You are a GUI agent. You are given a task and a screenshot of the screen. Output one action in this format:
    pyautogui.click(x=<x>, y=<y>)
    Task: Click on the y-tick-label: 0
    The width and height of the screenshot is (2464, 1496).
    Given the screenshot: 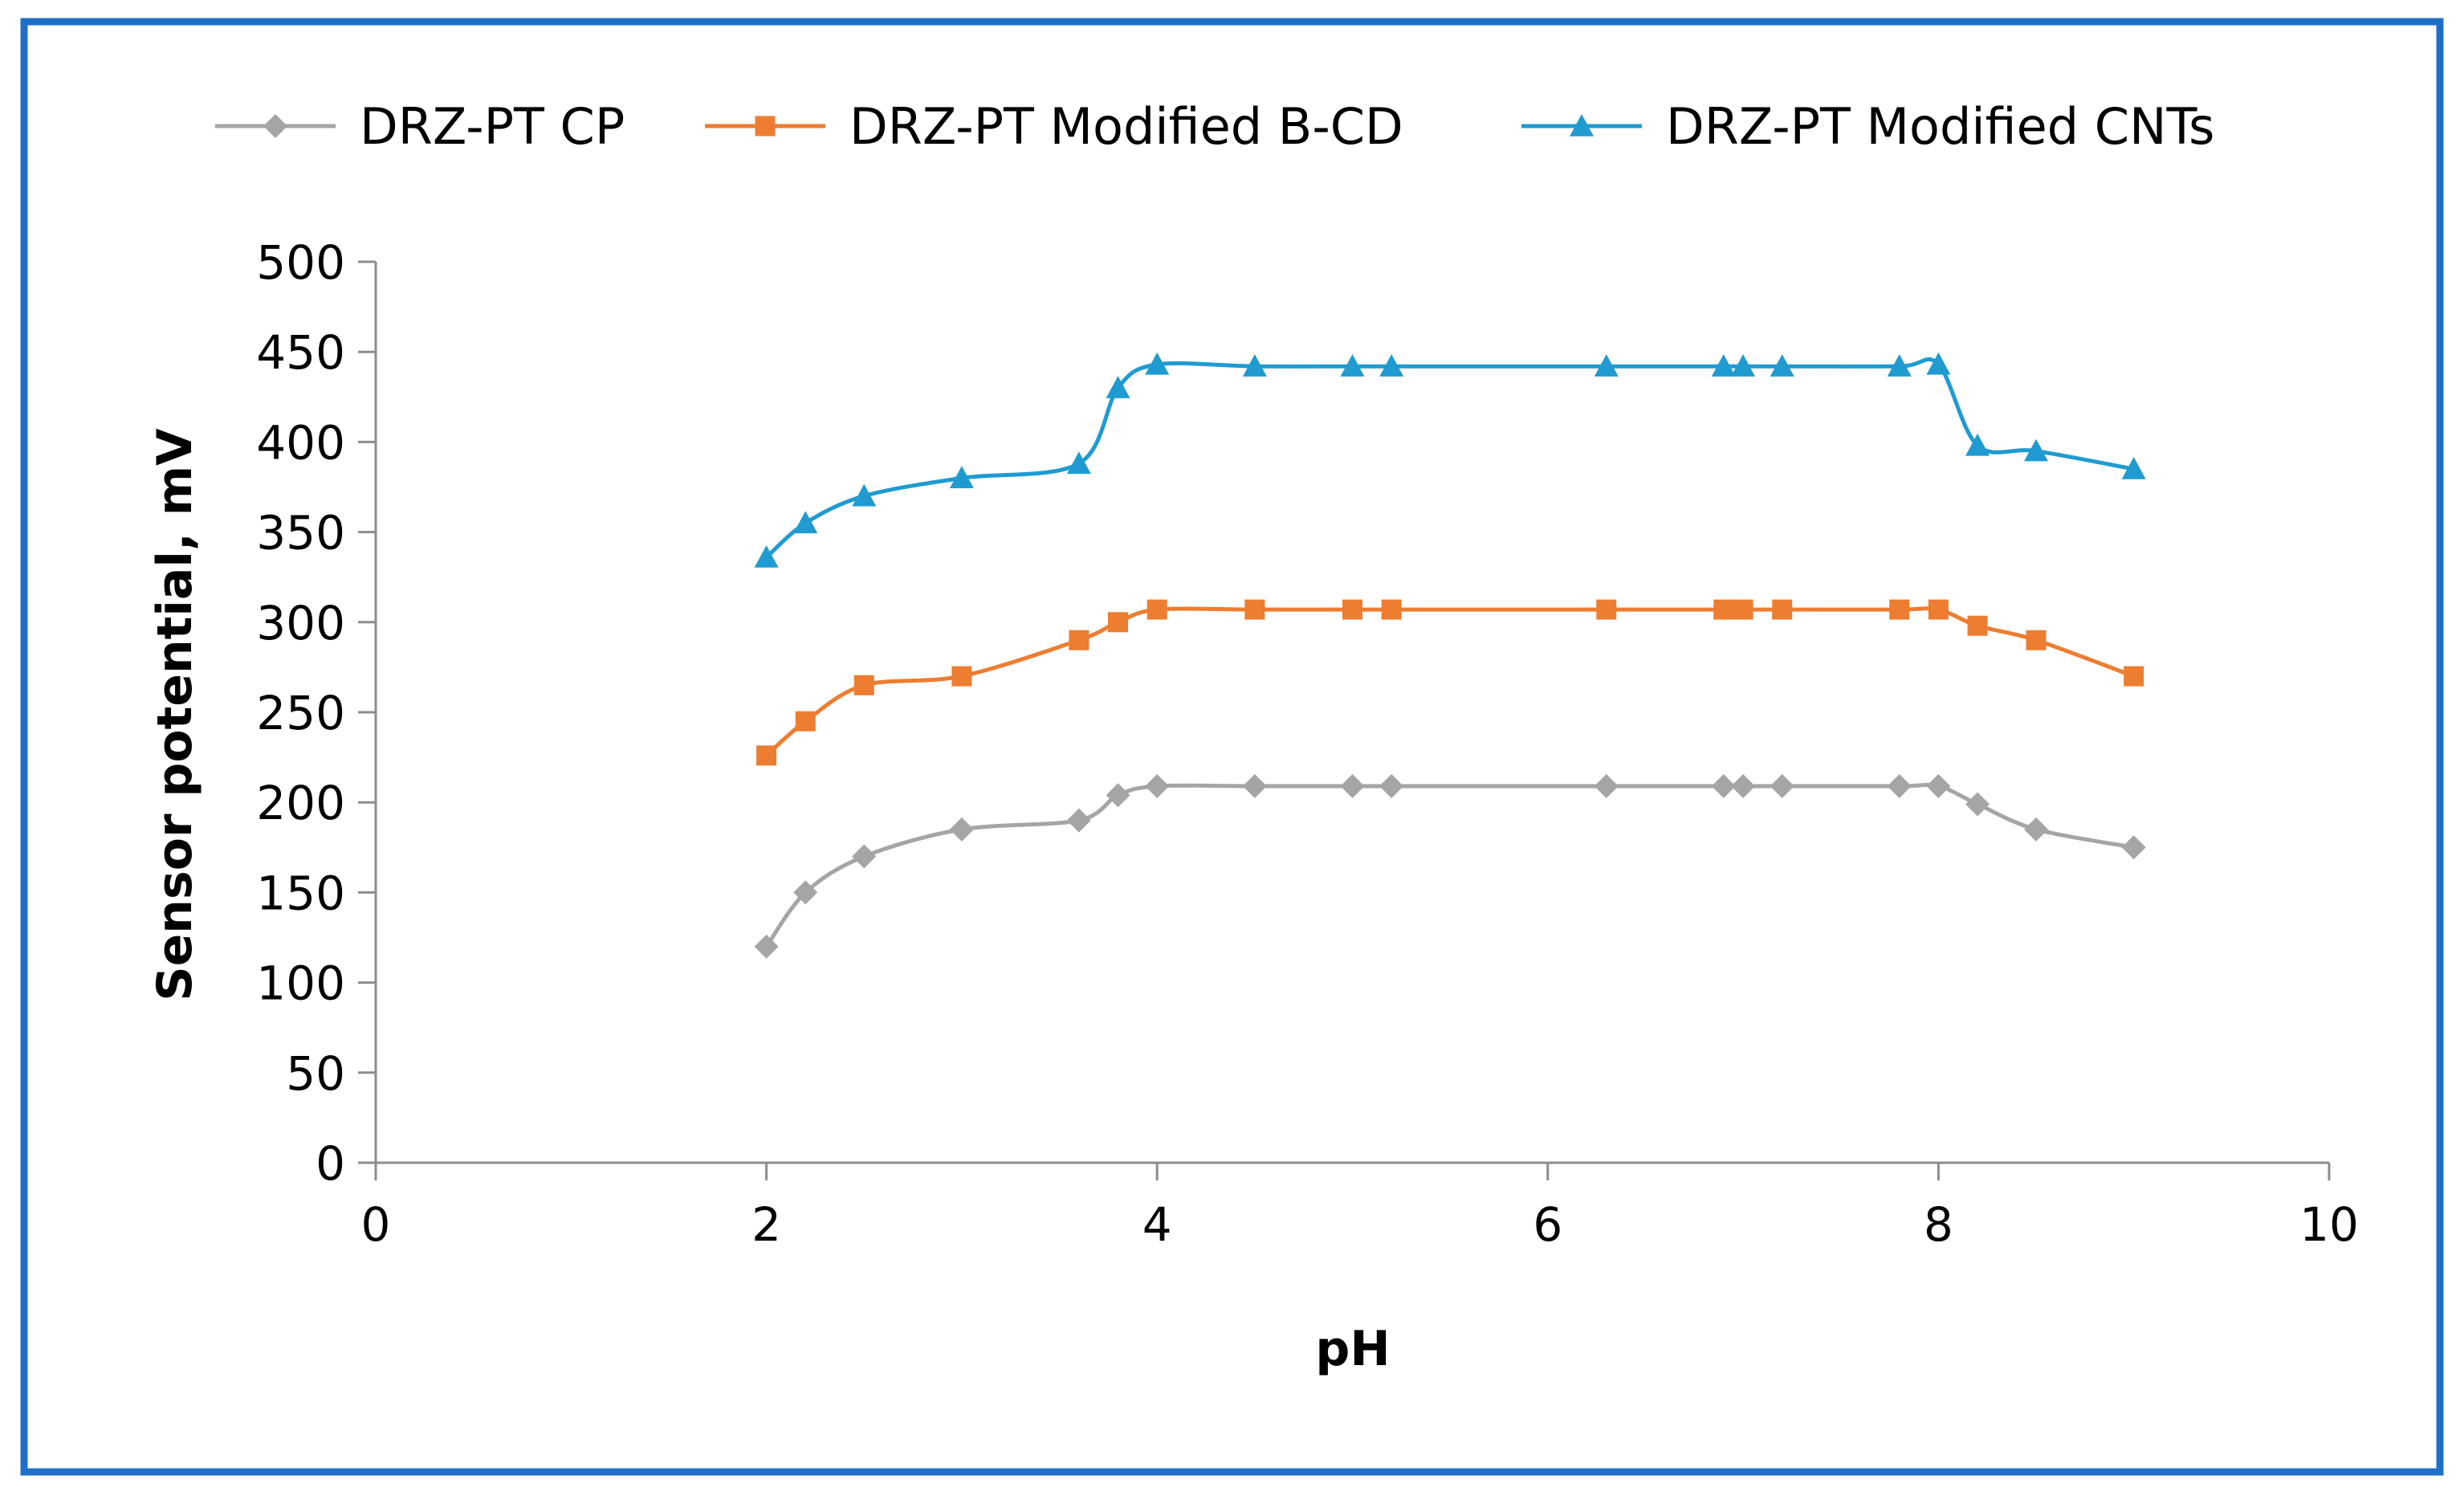 What is the action you would take?
    pyautogui.click(x=330, y=1163)
    